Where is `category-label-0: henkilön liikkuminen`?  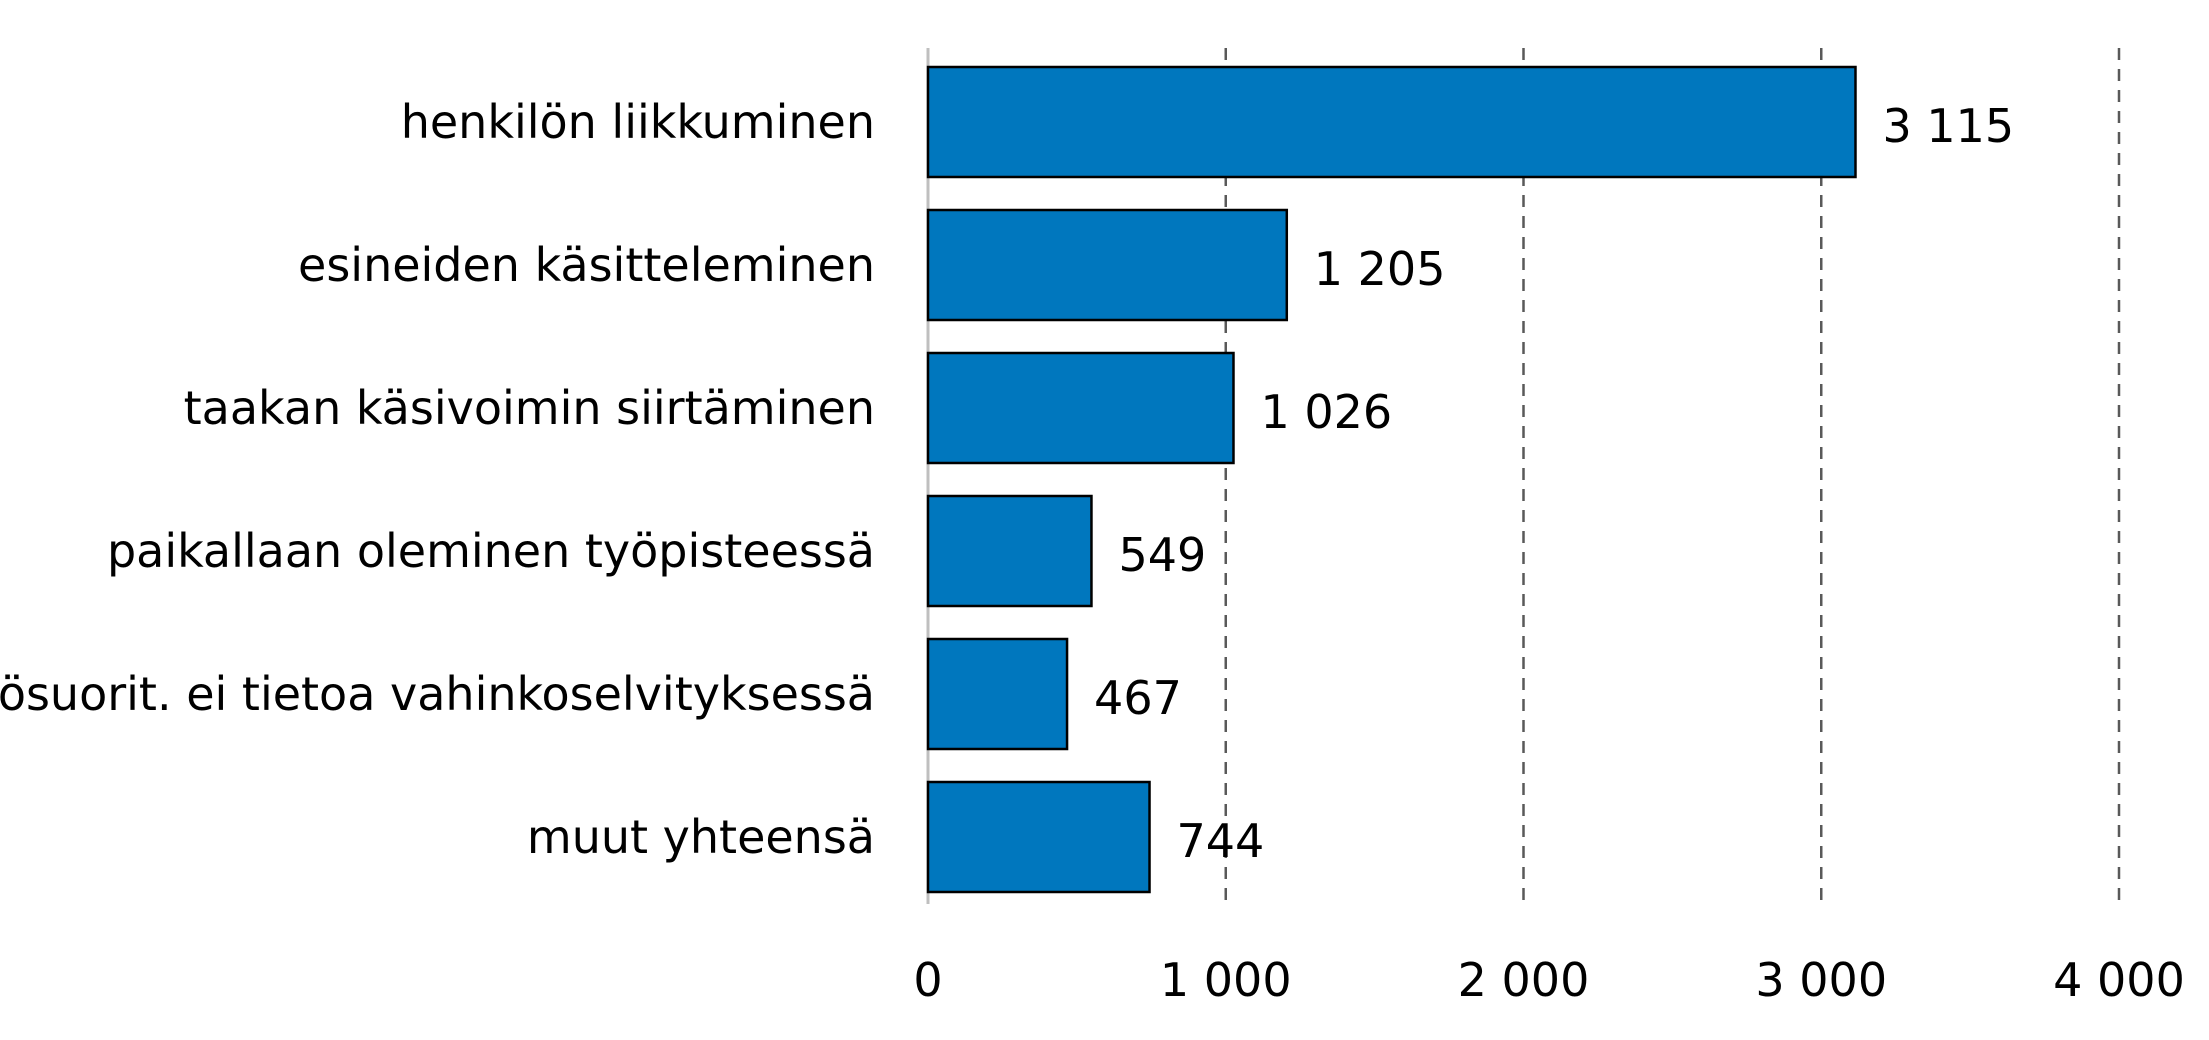
category-label-0: henkilön liikkuminen is located at coordinates (638, 122).